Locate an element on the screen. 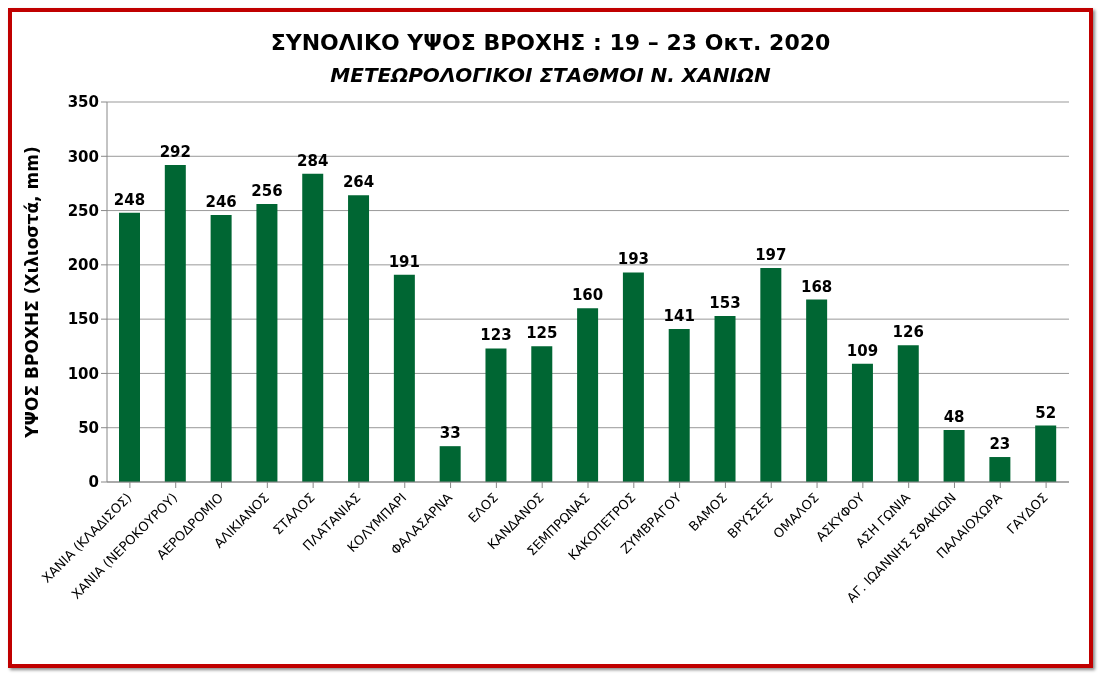 This screenshot has width=1101, height=676. y-axis-title: ΥΨΟΣ ΒΡΟΧΗΣ (Χιλιοστά, mm) is located at coordinates (32, 292).